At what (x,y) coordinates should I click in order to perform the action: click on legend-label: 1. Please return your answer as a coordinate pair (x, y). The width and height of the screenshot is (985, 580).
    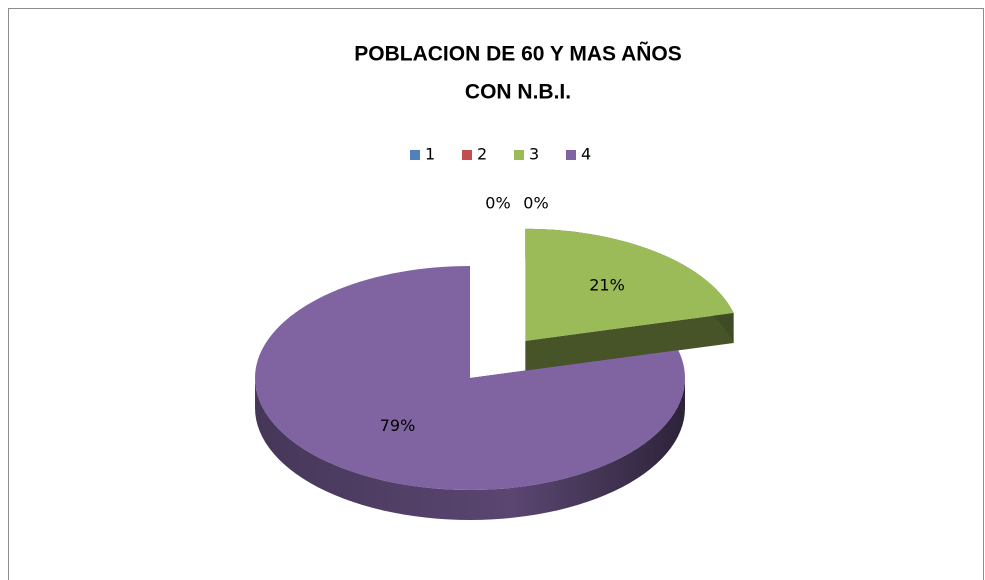
    Looking at the image, I should click on (430, 154).